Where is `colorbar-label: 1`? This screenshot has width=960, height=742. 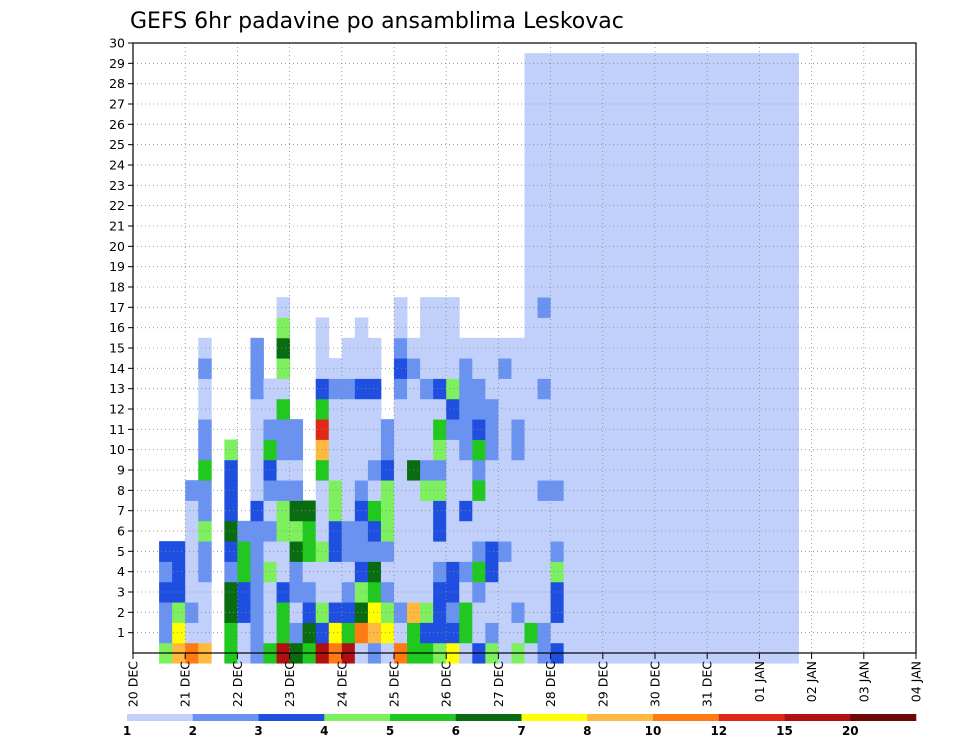
colorbar-label: 1 is located at coordinates (127, 731).